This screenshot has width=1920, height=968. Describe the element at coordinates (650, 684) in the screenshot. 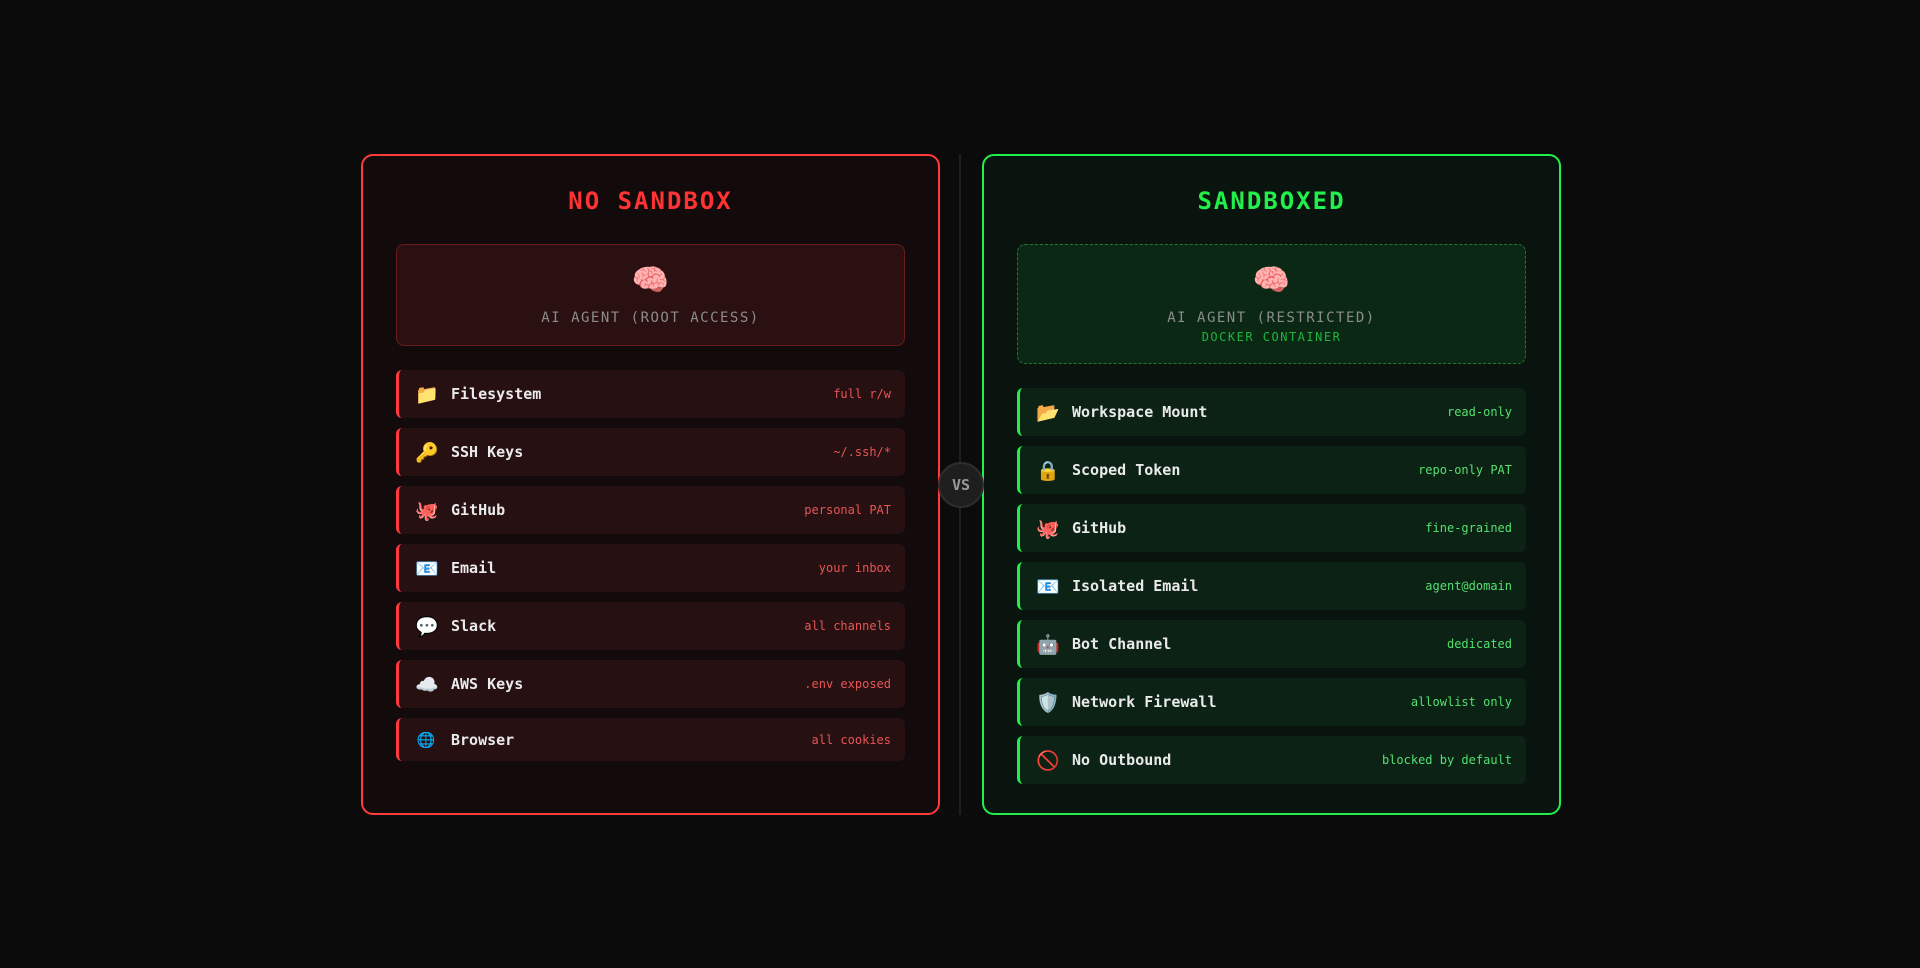

I see `list-item: ☁️ AWS Keys .env exposed` at that location.